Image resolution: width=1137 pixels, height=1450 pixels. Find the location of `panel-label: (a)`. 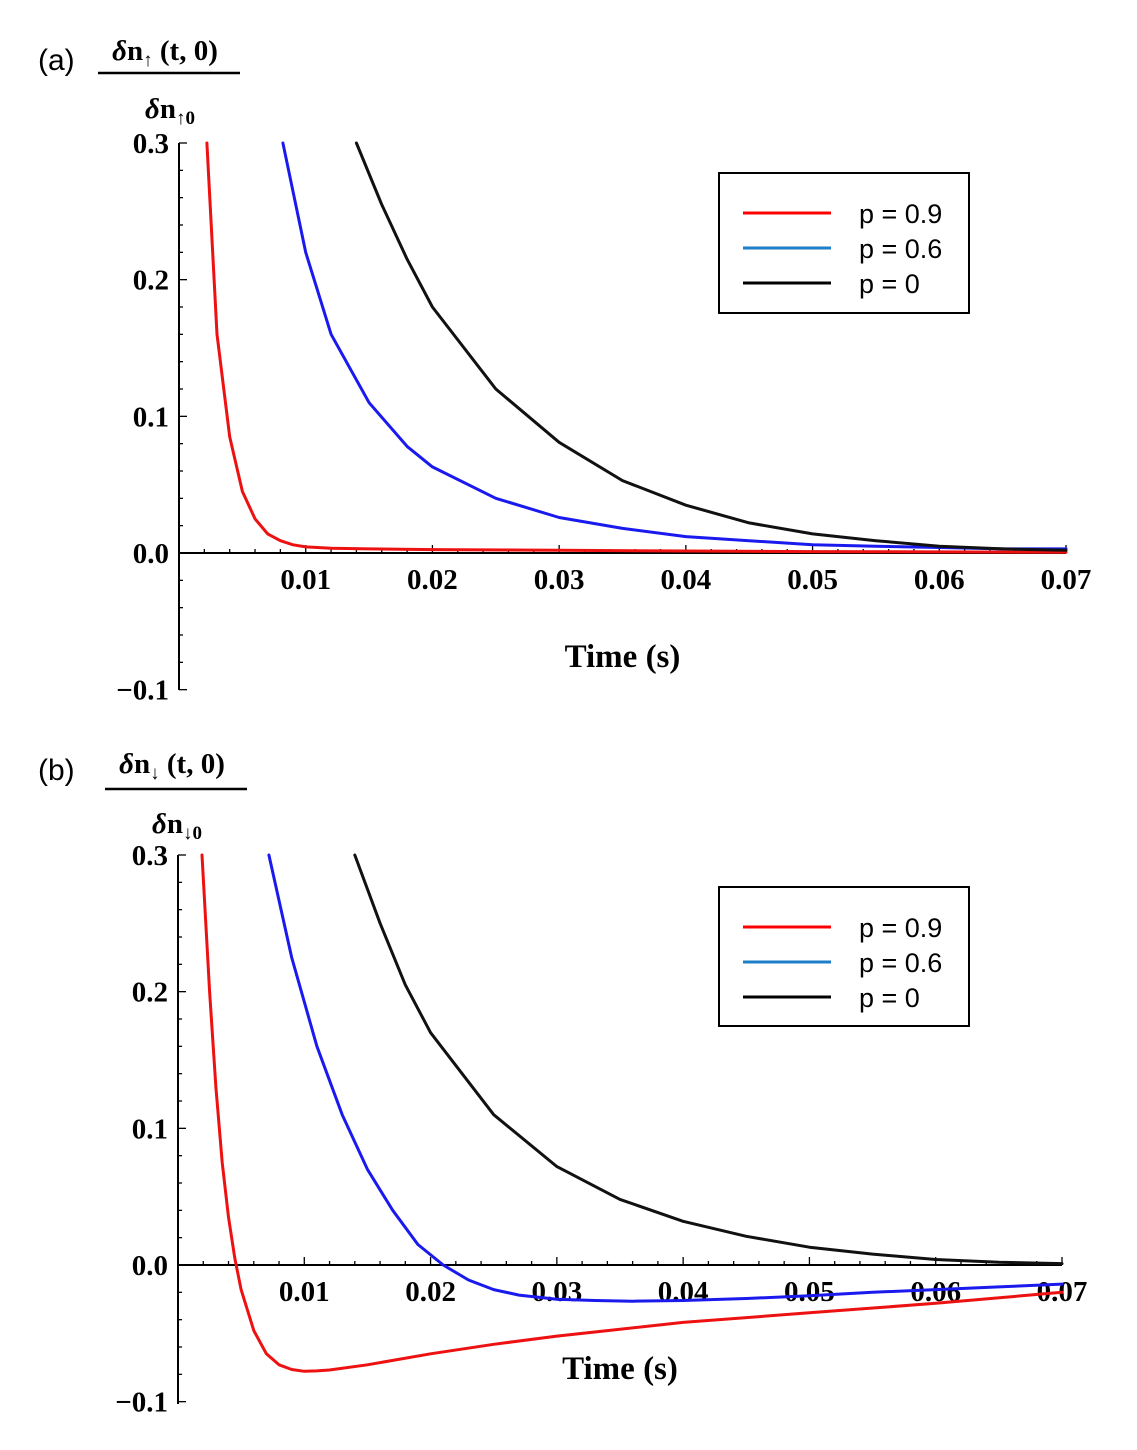

panel-label: (a) is located at coordinates (56, 60).